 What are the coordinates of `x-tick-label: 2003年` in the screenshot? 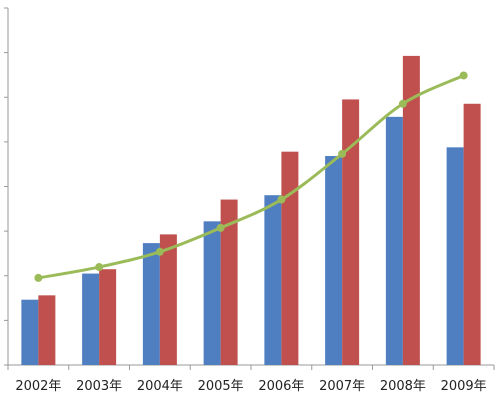 It's located at (99, 386).